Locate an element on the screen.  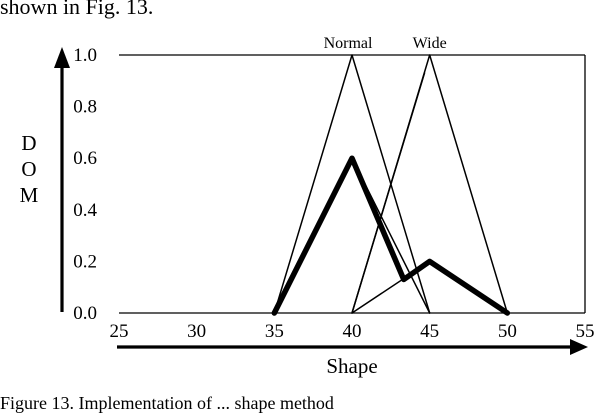
x-axis-label: Shape is located at coordinates (351, 366).